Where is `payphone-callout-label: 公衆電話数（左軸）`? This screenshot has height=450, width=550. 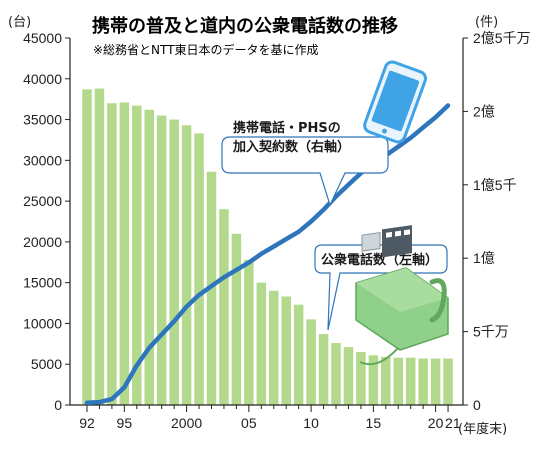 payphone-callout-label: 公衆電話数（左軸） is located at coordinates (379, 260).